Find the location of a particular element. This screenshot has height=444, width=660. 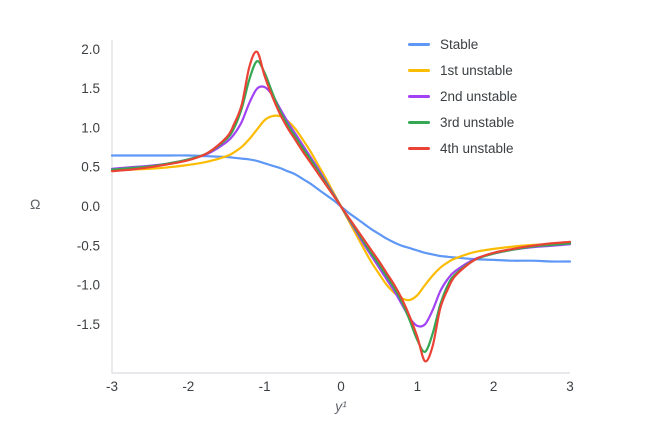

y-tick-label: 1.5 is located at coordinates (90, 88).